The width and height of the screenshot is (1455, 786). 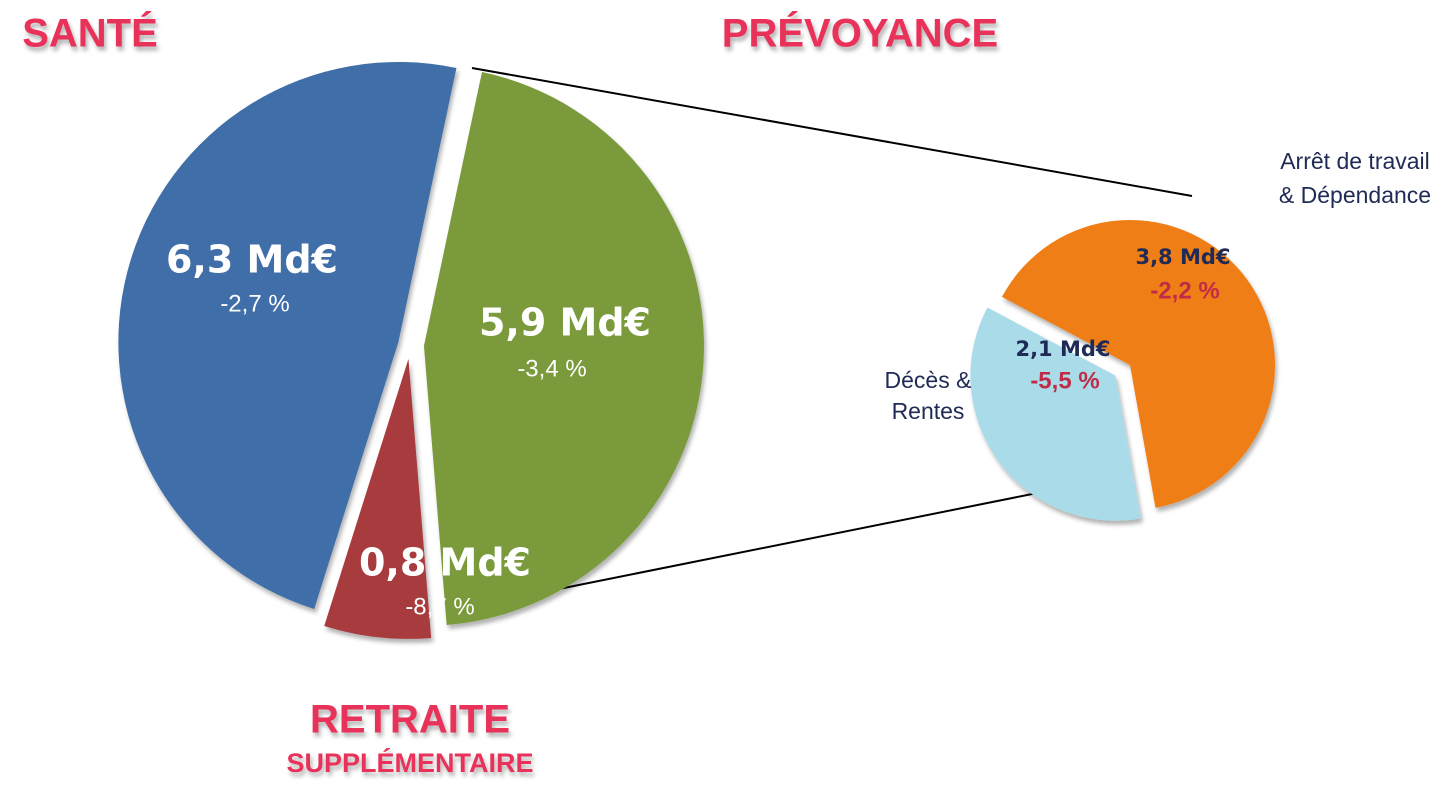 I want to click on value-label: 0,8 Md€, so click(x=445, y=563).